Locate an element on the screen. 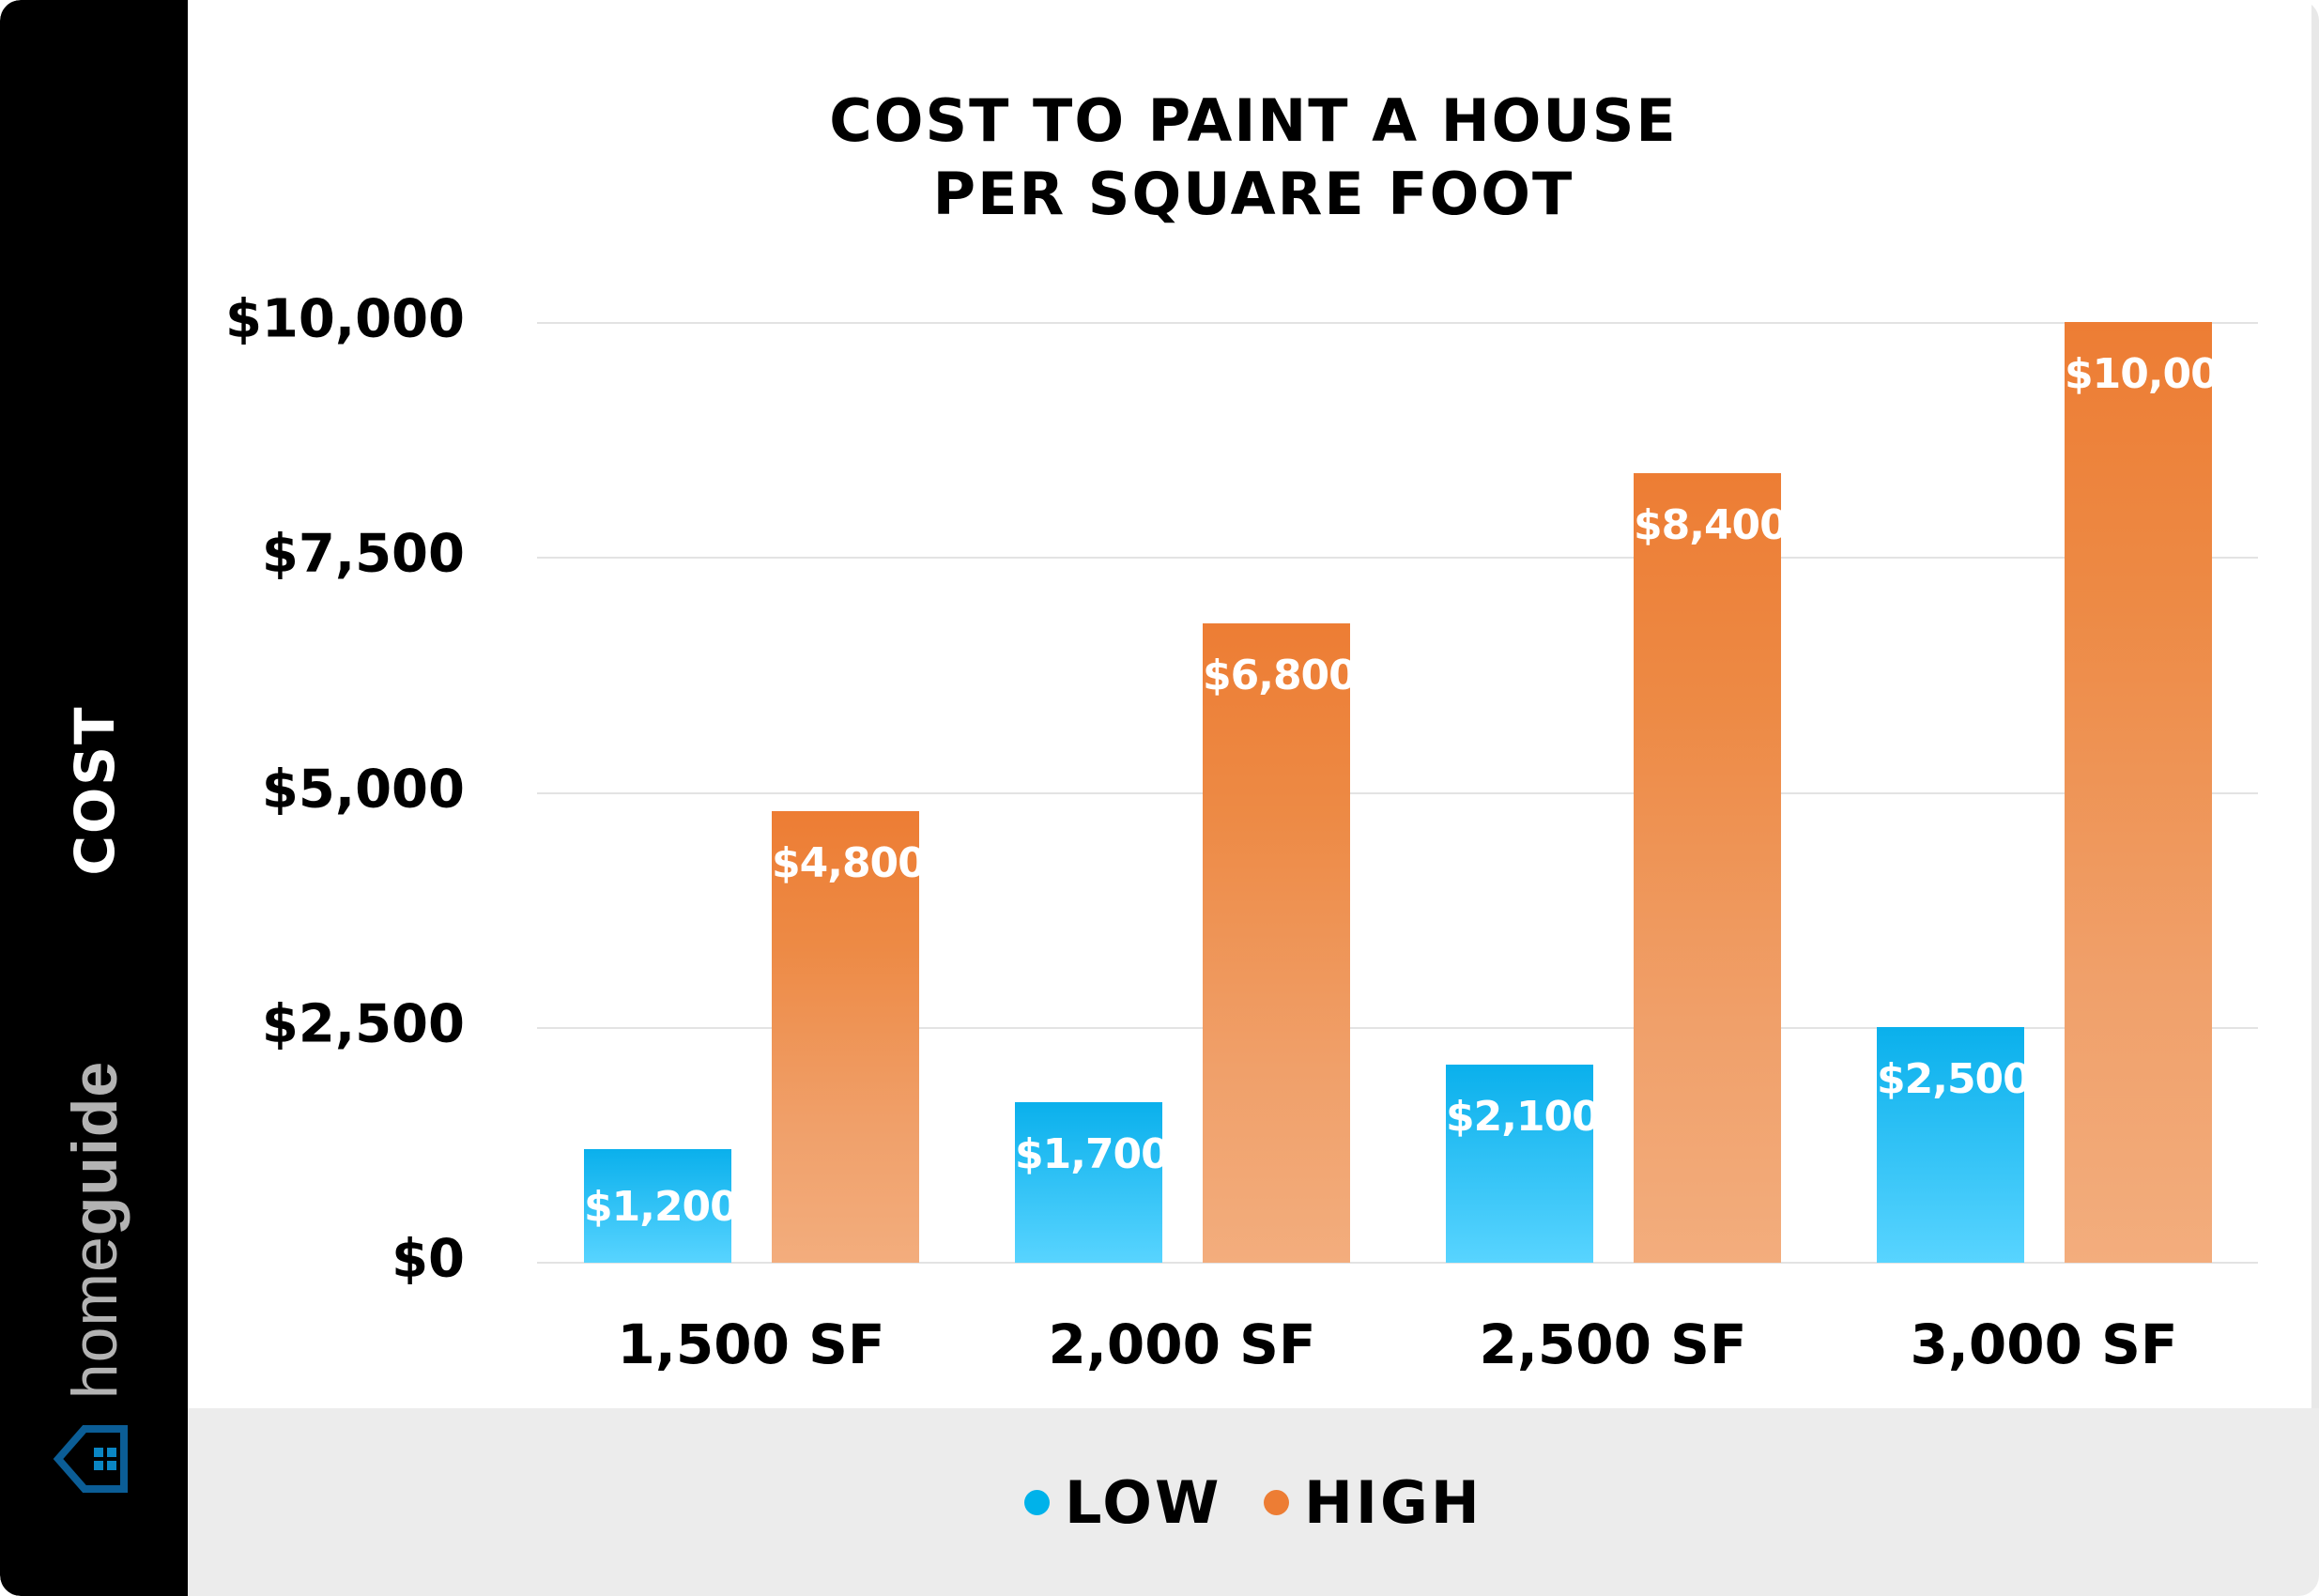  bar-value-label: $2,500 is located at coordinates (1955, 1079).